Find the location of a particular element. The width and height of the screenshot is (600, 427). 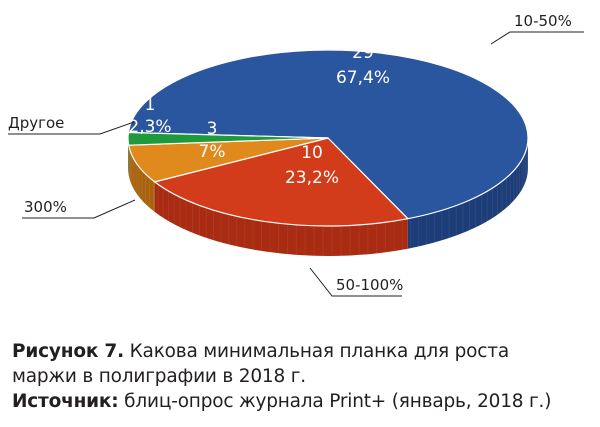

slice-count-label-2: 3 is located at coordinates (212, 129).